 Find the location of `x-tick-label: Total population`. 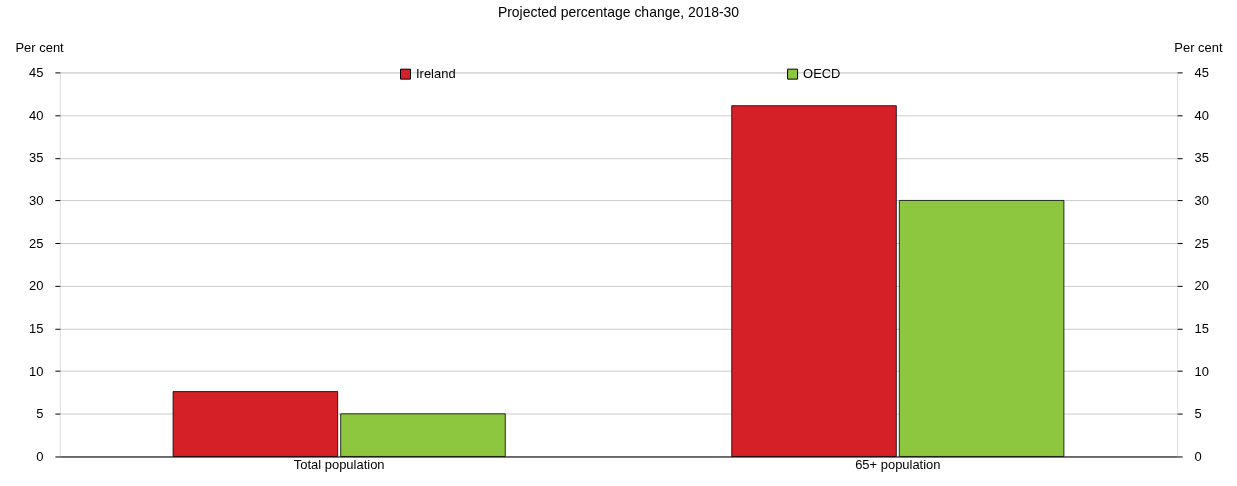

x-tick-label: Total population is located at coordinates (339, 464).